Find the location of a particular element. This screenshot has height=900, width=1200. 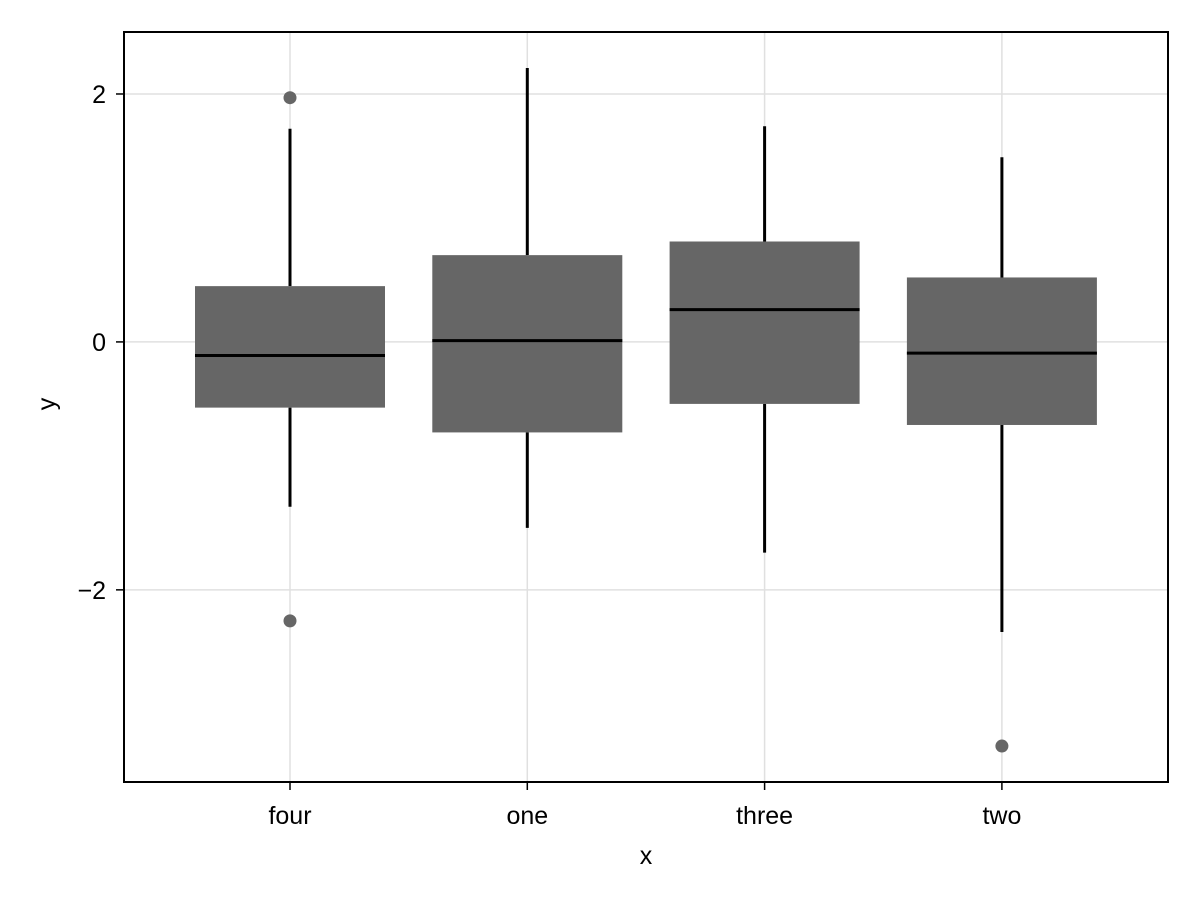

y-tick-label: 2 is located at coordinates (99, 95).